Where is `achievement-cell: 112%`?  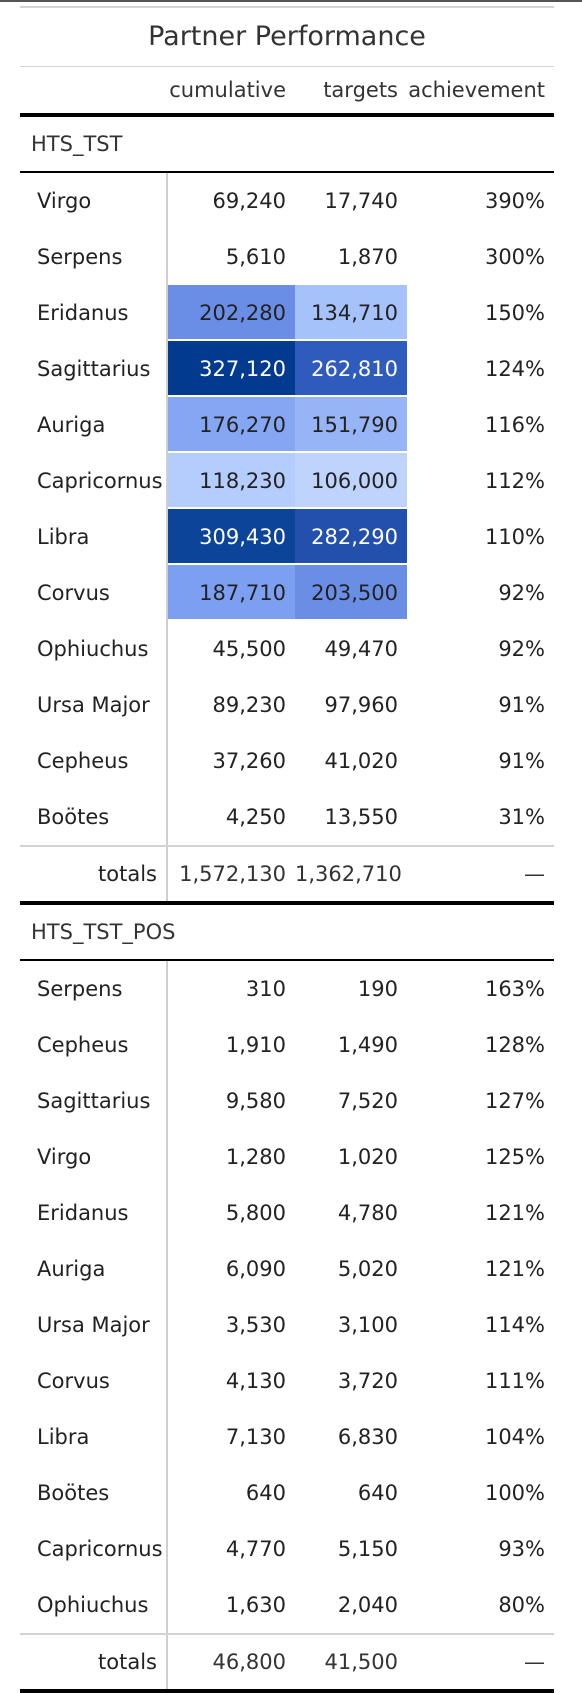 achievement-cell: 112% is located at coordinates (514, 481).